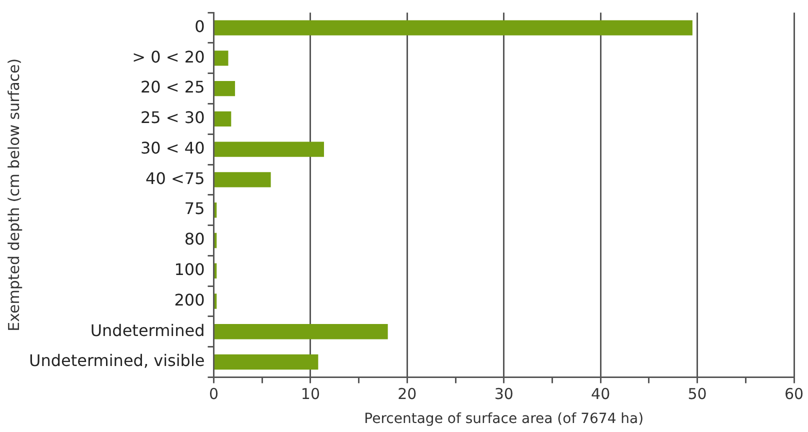 This screenshot has width=808, height=432. What do you see at coordinates (310, 394) in the screenshot?
I see `x-tick-label: 10` at bounding box center [310, 394].